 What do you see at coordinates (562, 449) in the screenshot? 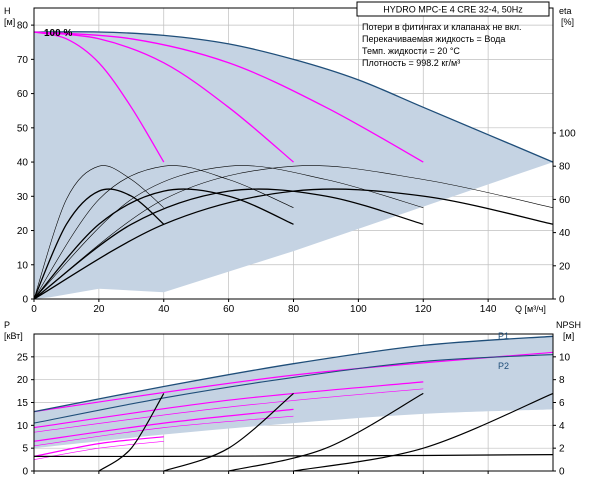
I see `y-tick-label-npsh: 2` at bounding box center [562, 449].